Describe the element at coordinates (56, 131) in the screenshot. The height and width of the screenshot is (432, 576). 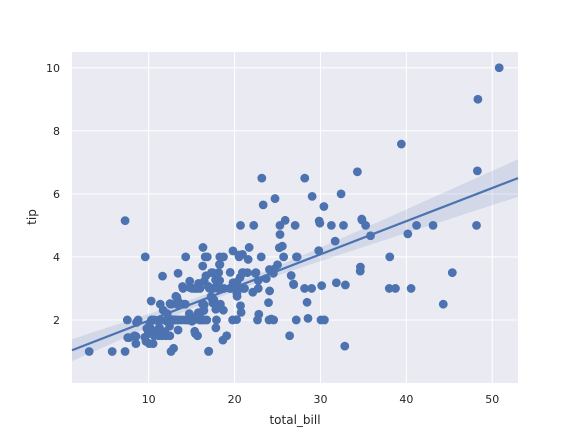
I see `y-tick-label: 8` at that location.